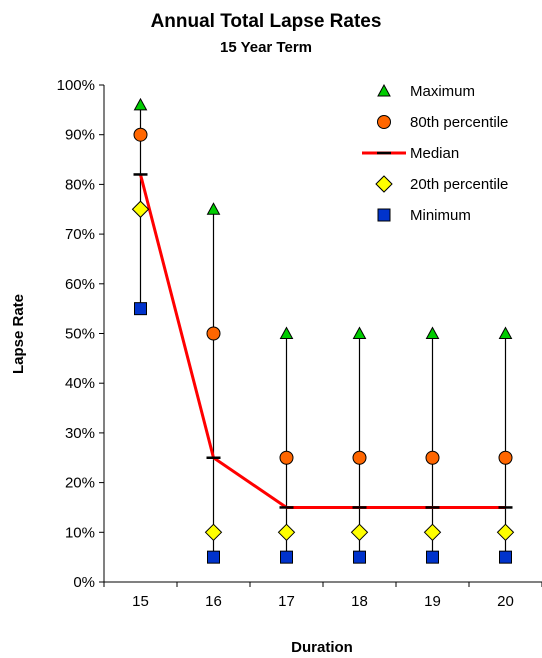 The image size is (542, 658). Describe the element at coordinates (84, 582) in the screenshot. I see `y-tick-label: 0%` at that location.